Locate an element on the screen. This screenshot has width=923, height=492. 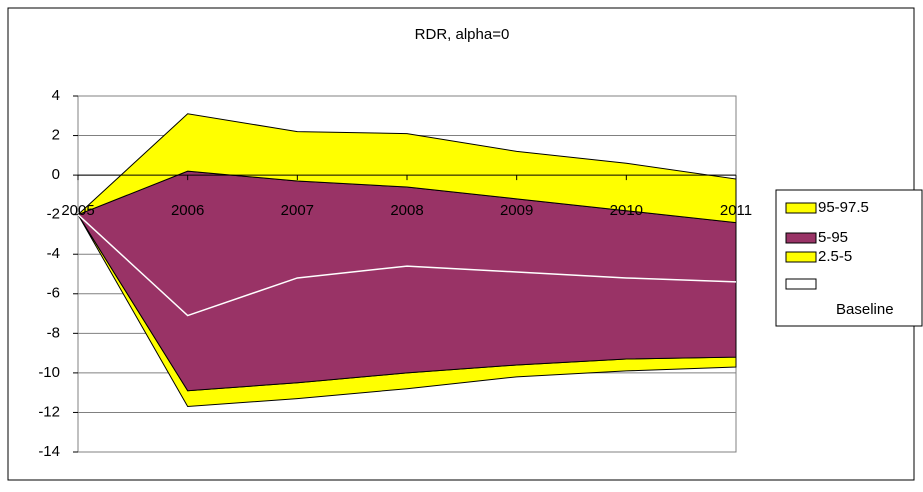
y-tick-label: -8 is located at coordinates (53, 332).